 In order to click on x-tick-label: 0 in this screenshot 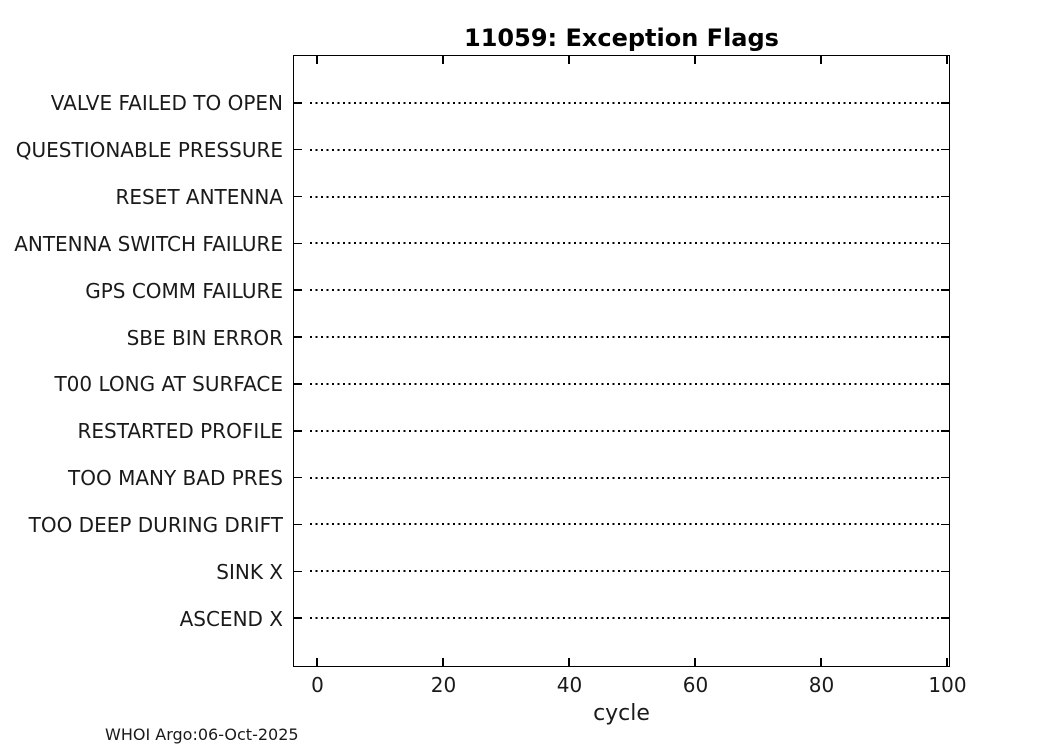, I will do `click(317, 685)`.